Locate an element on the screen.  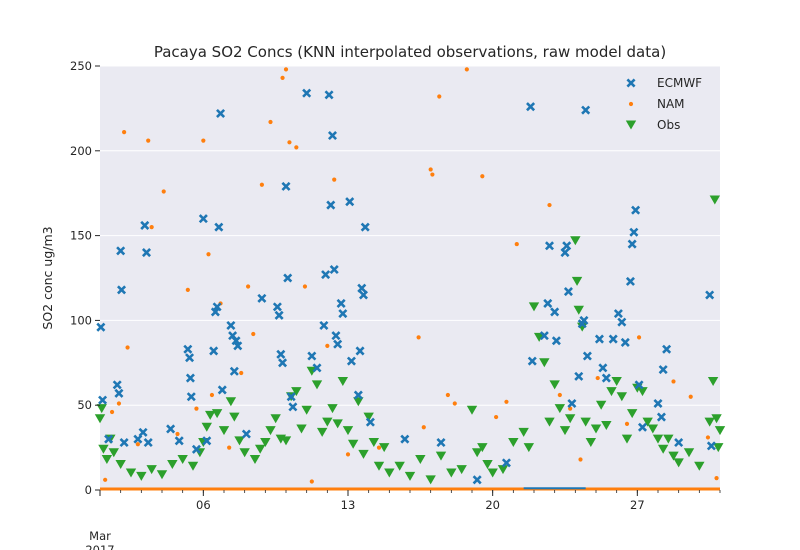
legend-label-ecmwf: ECMWF is located at coordinates (679, 83).